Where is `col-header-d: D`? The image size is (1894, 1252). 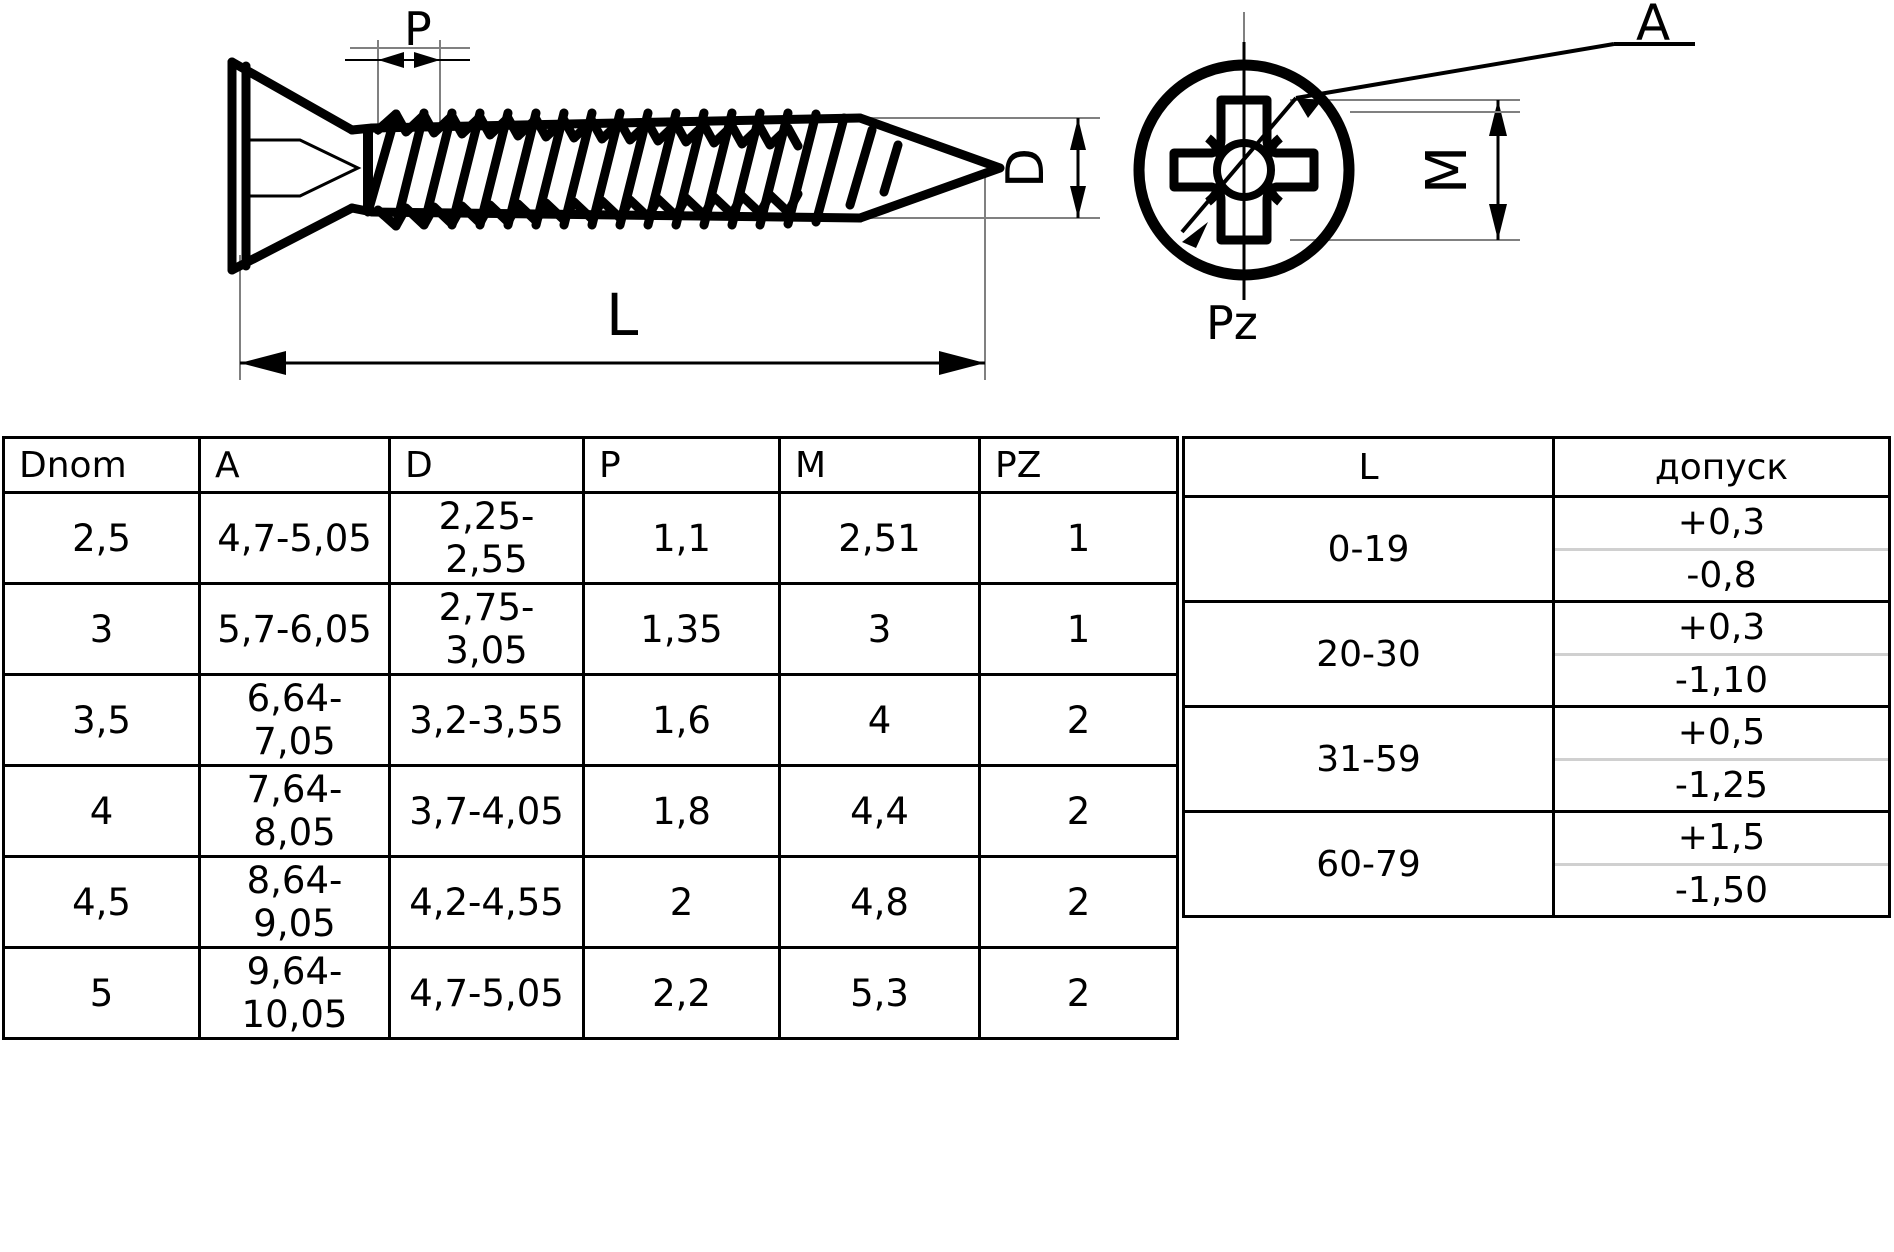 col-header-d: D is located at coordinates (486, 465).